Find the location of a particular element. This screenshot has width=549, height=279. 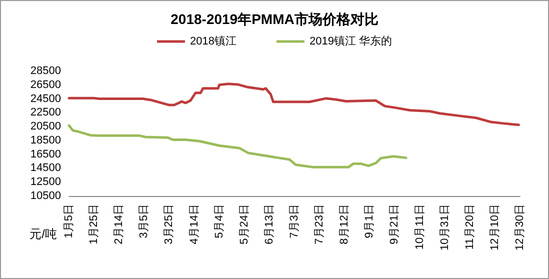

x-tick-label: 12月30日 is located at coordinates (520, 227).